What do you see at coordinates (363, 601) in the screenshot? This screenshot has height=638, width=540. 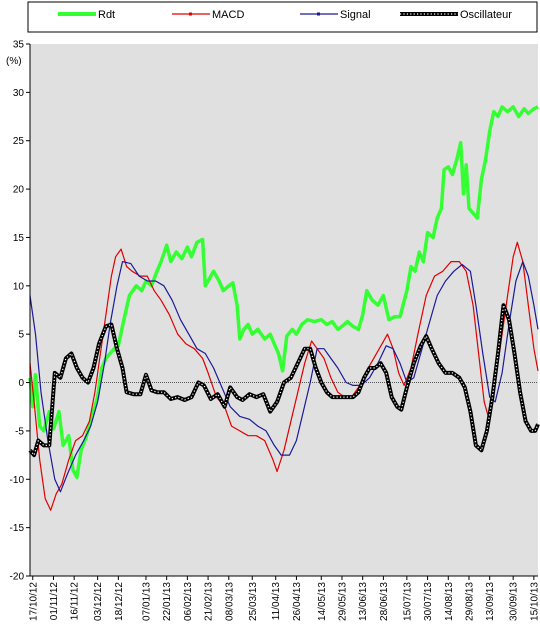 I see `x-tick-label: 13/06/13` at bounding box center [363, 601].